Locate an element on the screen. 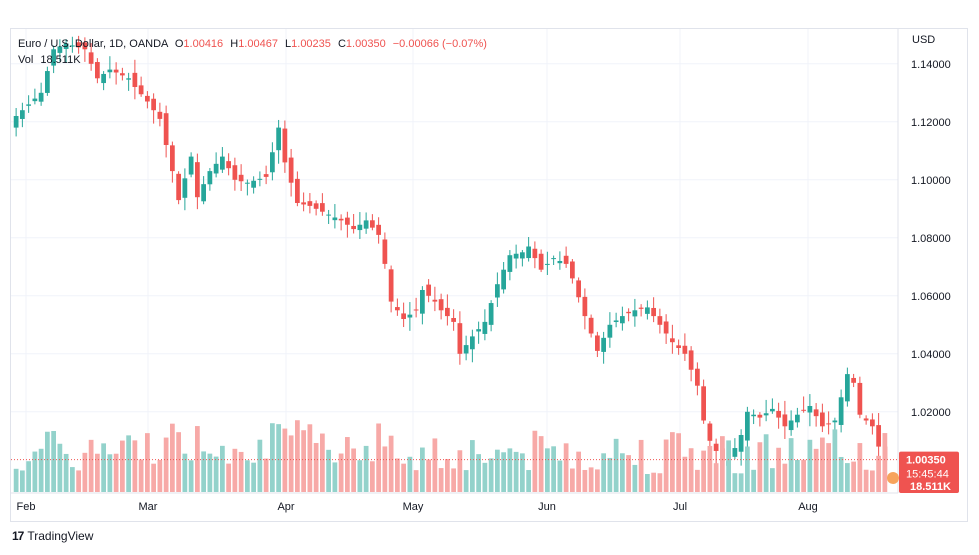 Image resolution: width=979 pixels, height=555 pixels. x-tick-label: Mar is located at coordinates (148, 507).